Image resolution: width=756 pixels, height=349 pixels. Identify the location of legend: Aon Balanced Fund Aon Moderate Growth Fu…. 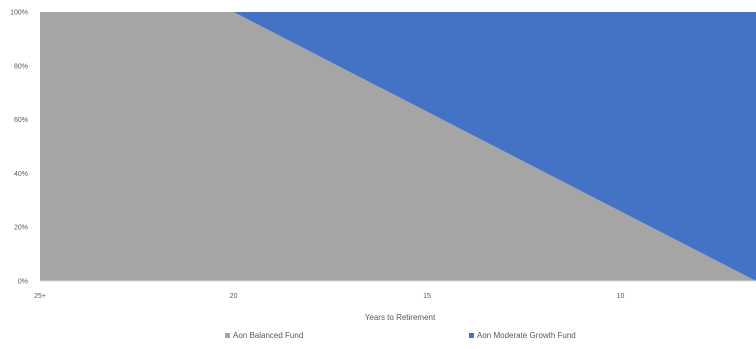
(400, 335).